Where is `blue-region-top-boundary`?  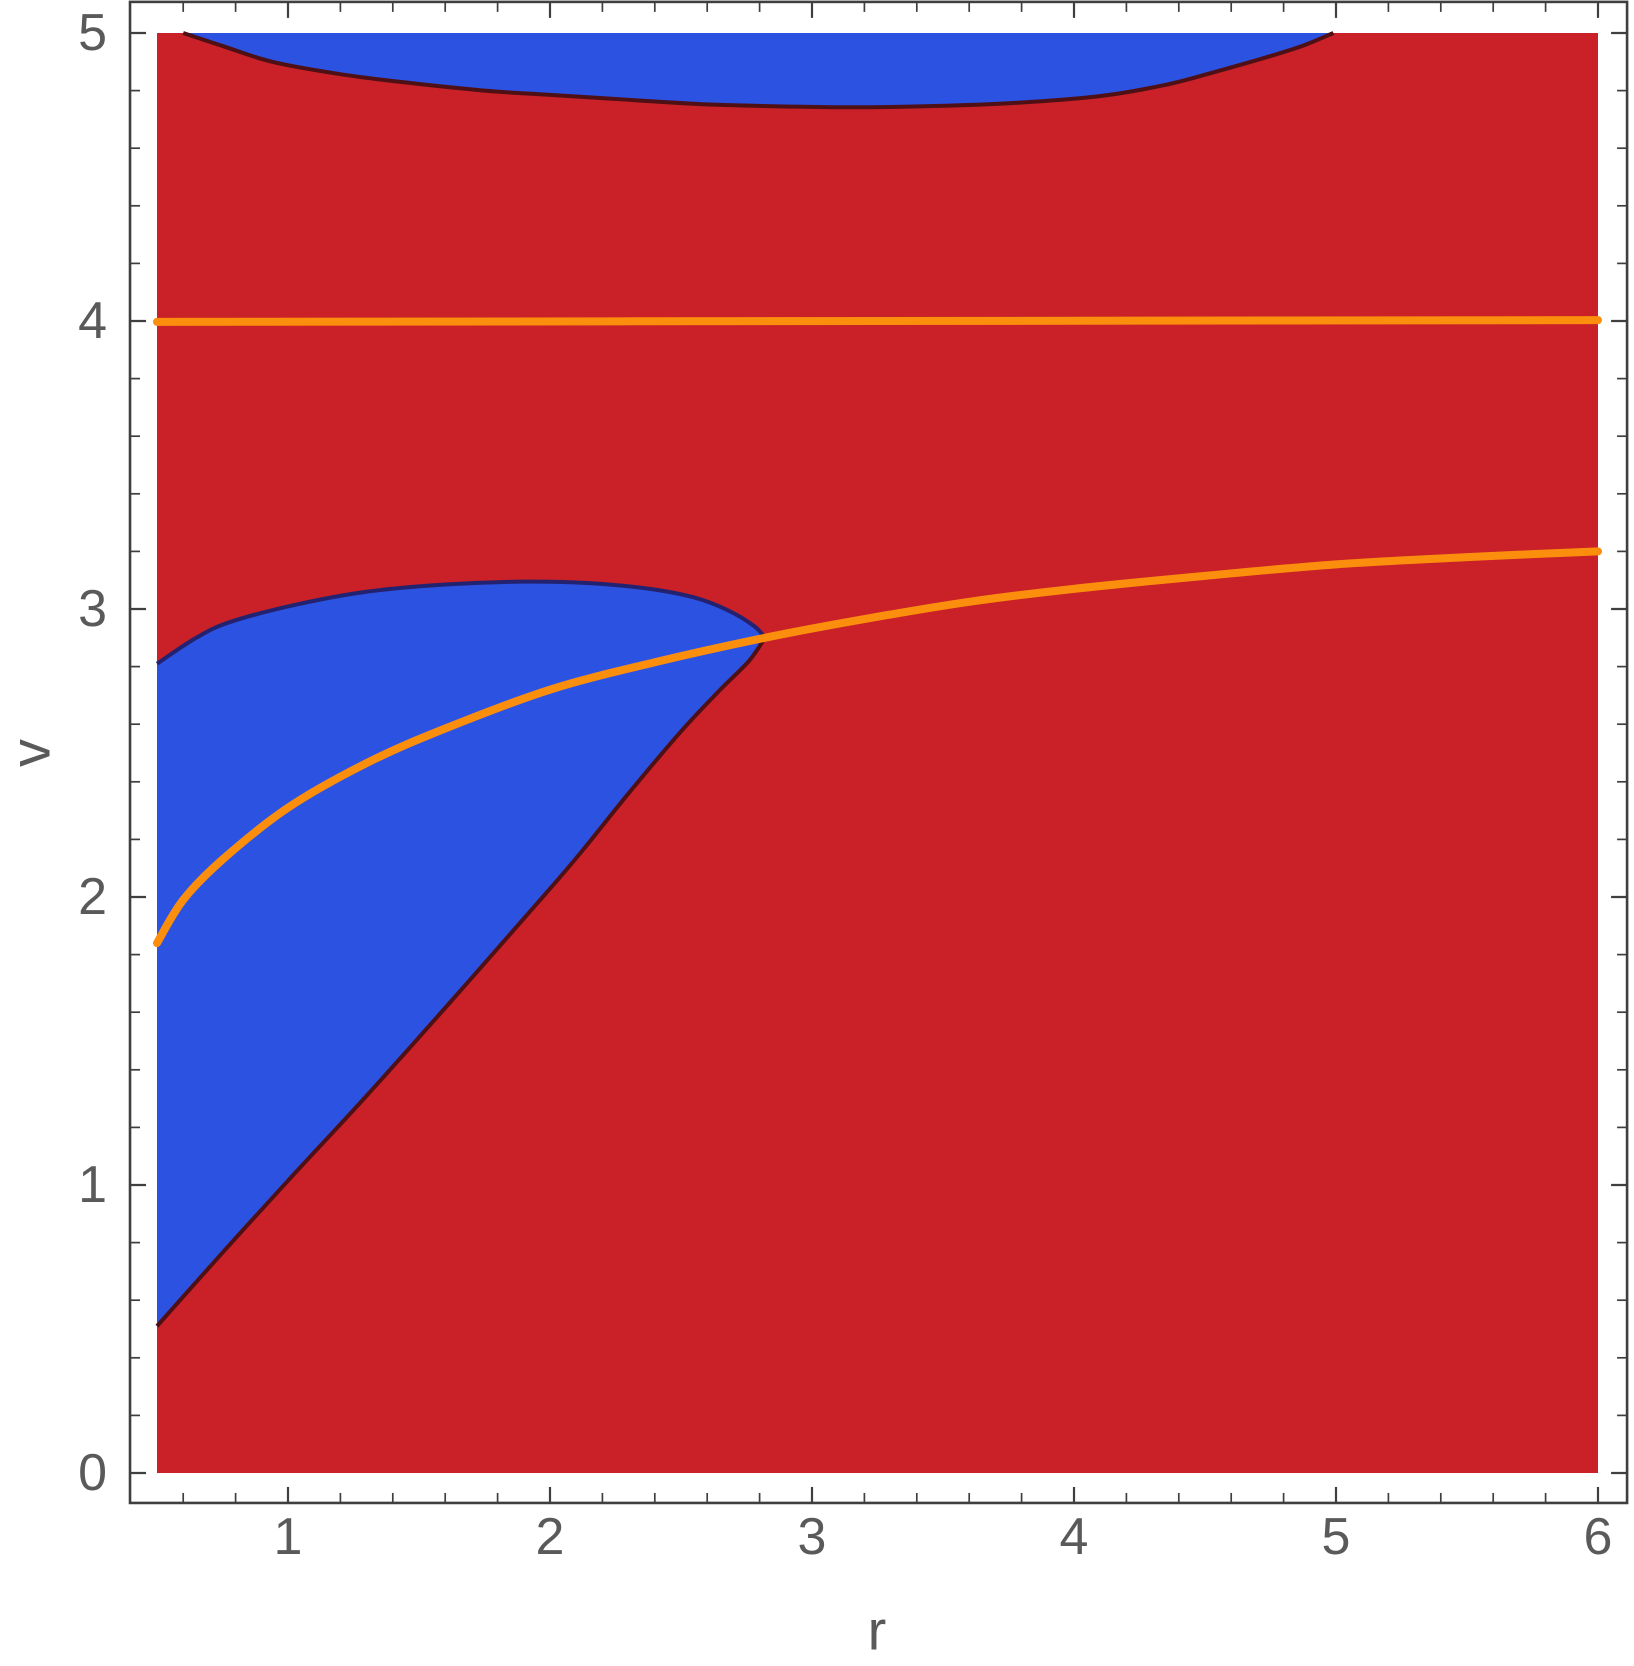
blue-region-top-boundary is located at coordinates (758, 70).